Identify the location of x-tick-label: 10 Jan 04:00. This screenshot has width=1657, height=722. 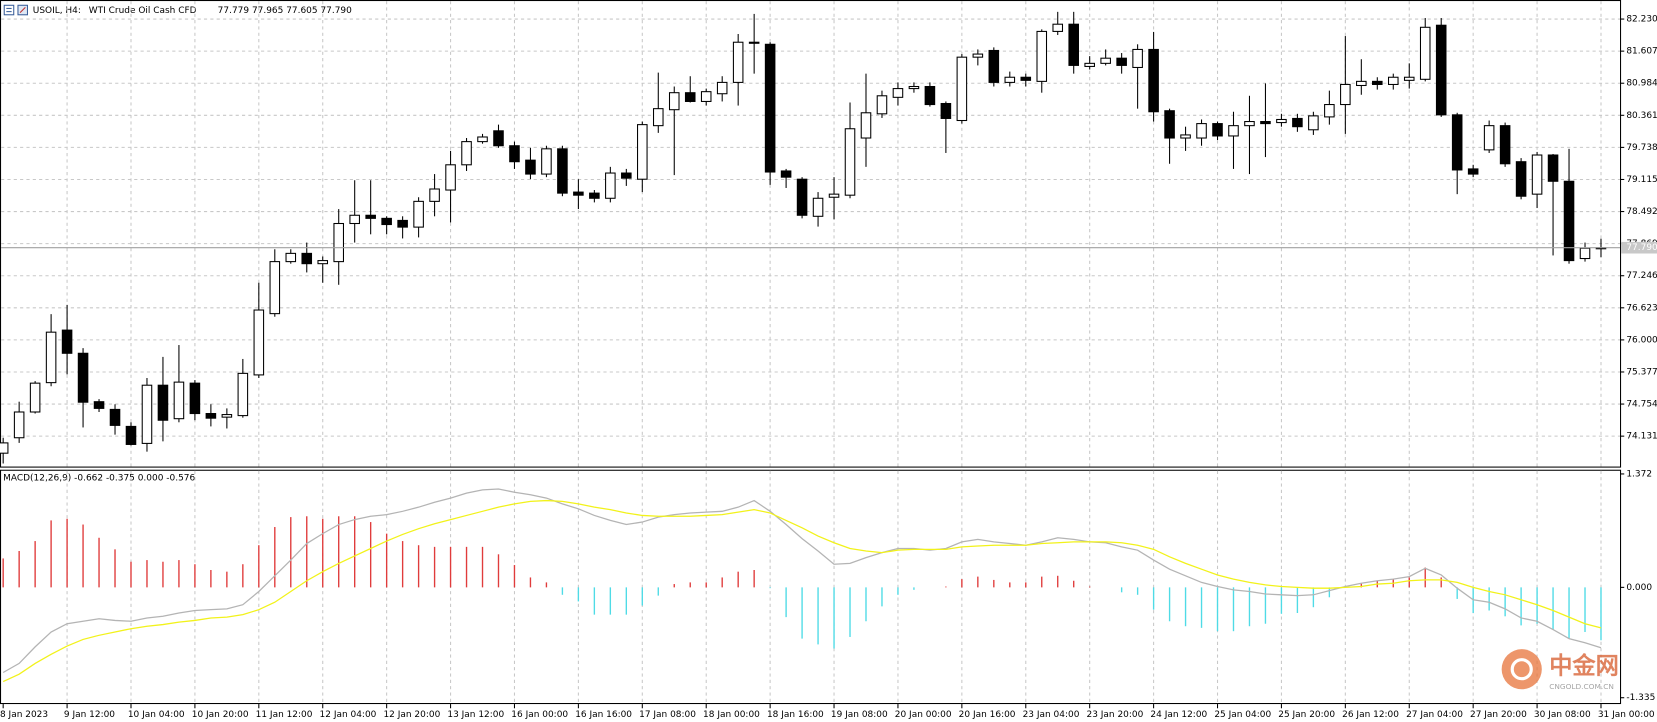
(156, 715).